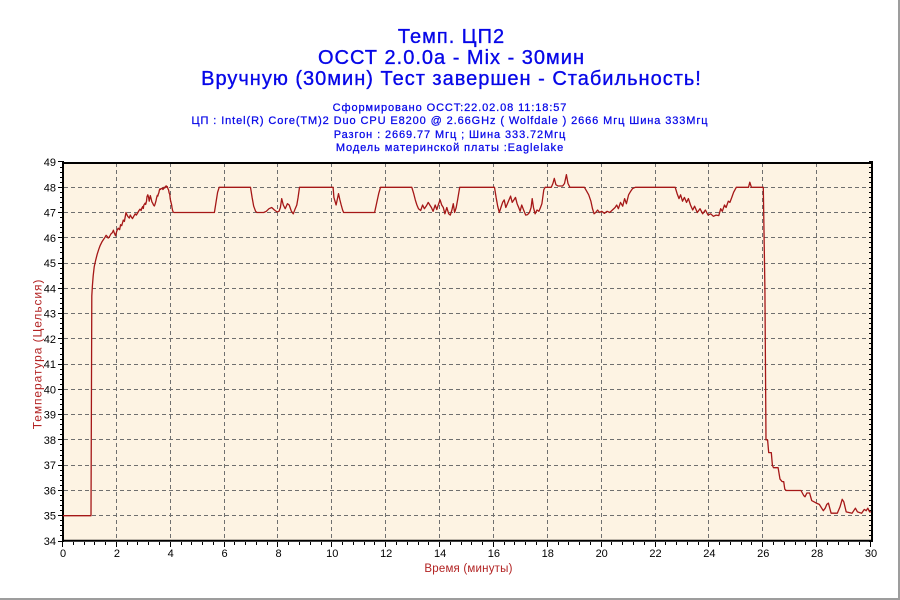 The width and height of the screenshot is (900, 600). I want to click on svg-text: 44, so click(50, 289).